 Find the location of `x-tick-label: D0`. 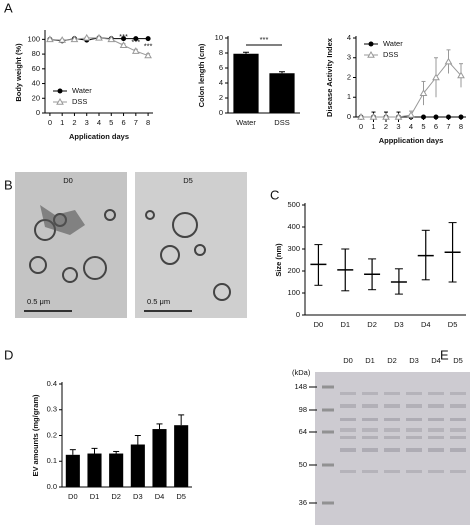

x-tick-label: D0 is located at coordinates (73, 496).